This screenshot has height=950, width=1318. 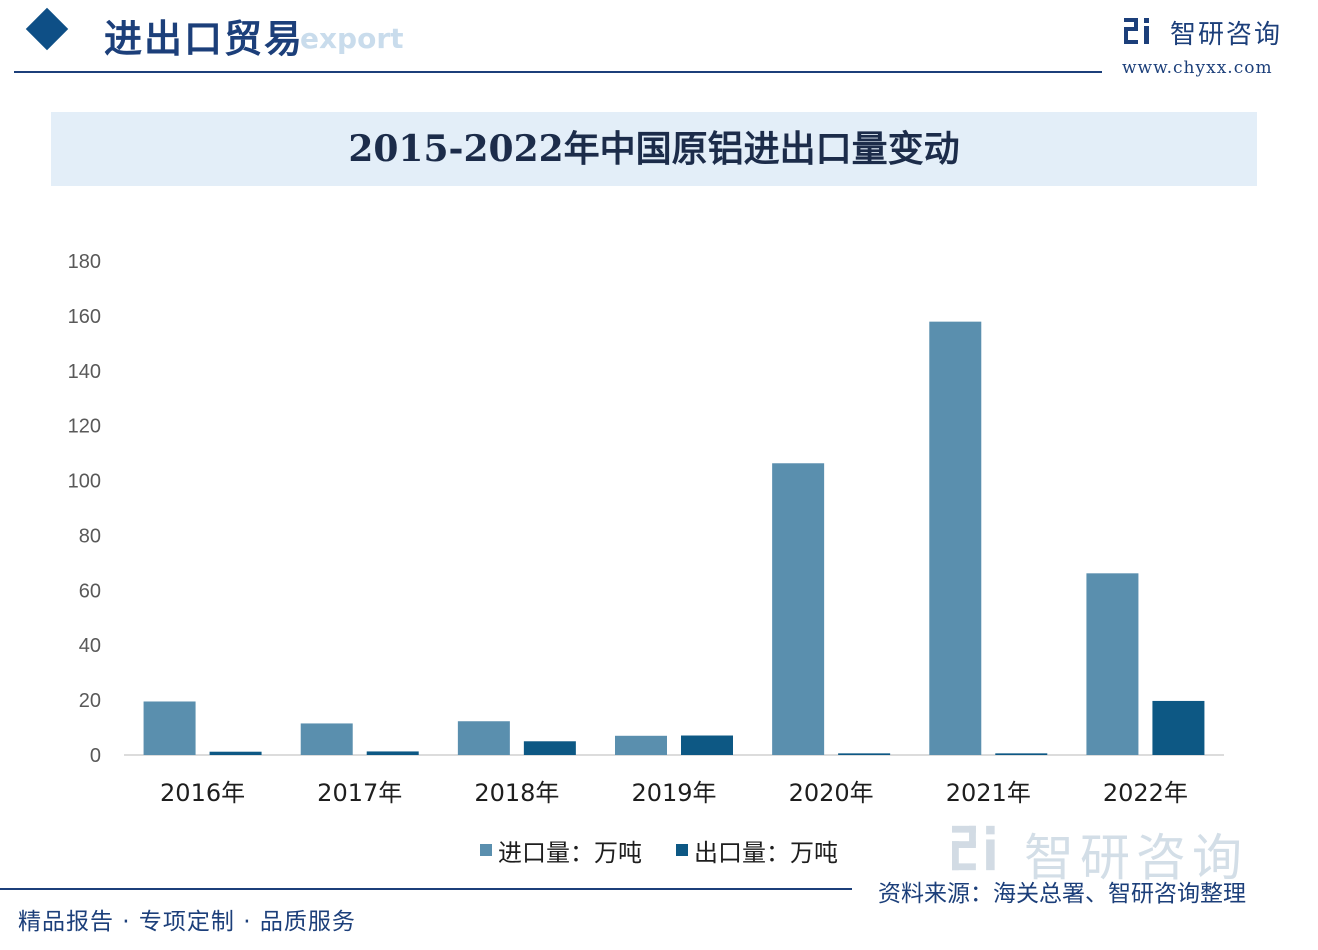 I want to click on x-tick-label: 2018年, so click(x=516, y=793).